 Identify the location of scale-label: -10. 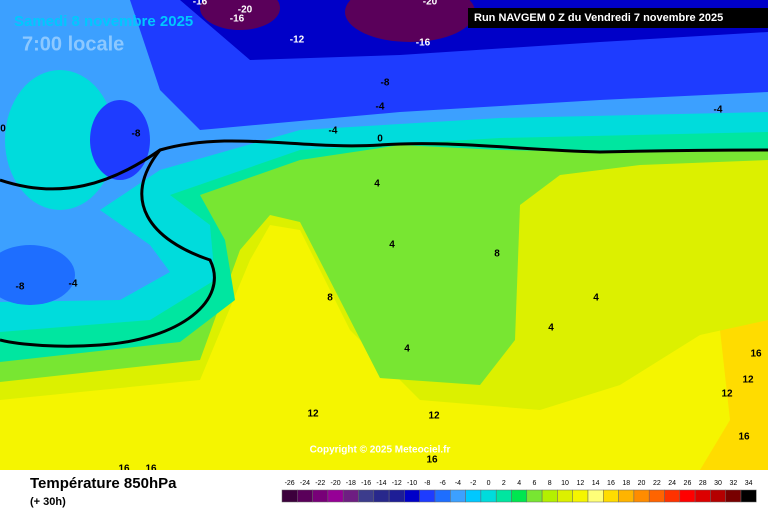
(412, 483).